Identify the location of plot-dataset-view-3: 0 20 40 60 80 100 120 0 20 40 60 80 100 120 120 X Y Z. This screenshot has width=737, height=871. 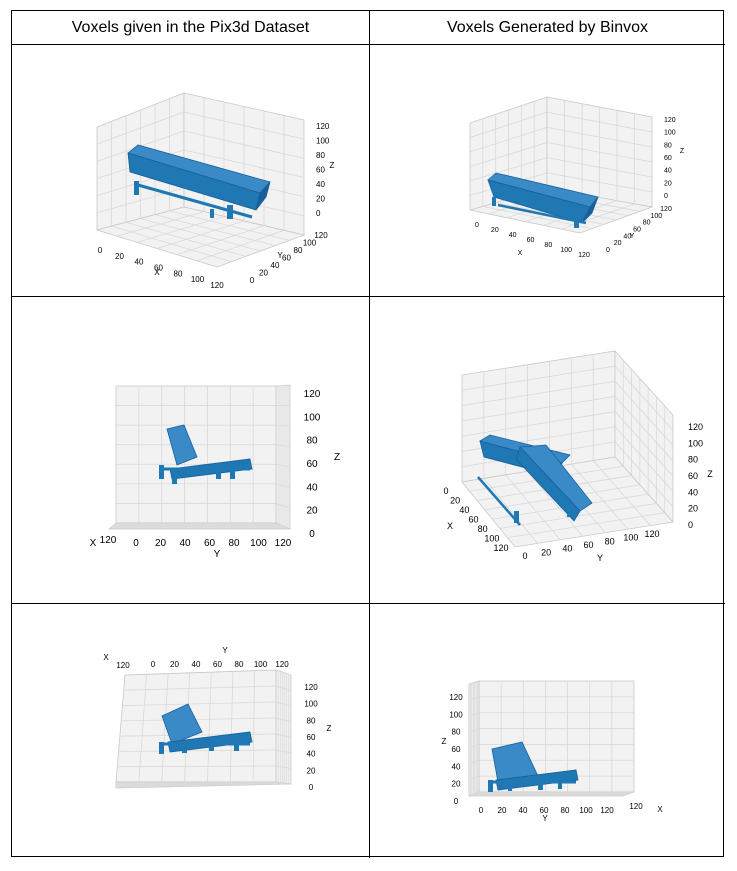
(217, 719).